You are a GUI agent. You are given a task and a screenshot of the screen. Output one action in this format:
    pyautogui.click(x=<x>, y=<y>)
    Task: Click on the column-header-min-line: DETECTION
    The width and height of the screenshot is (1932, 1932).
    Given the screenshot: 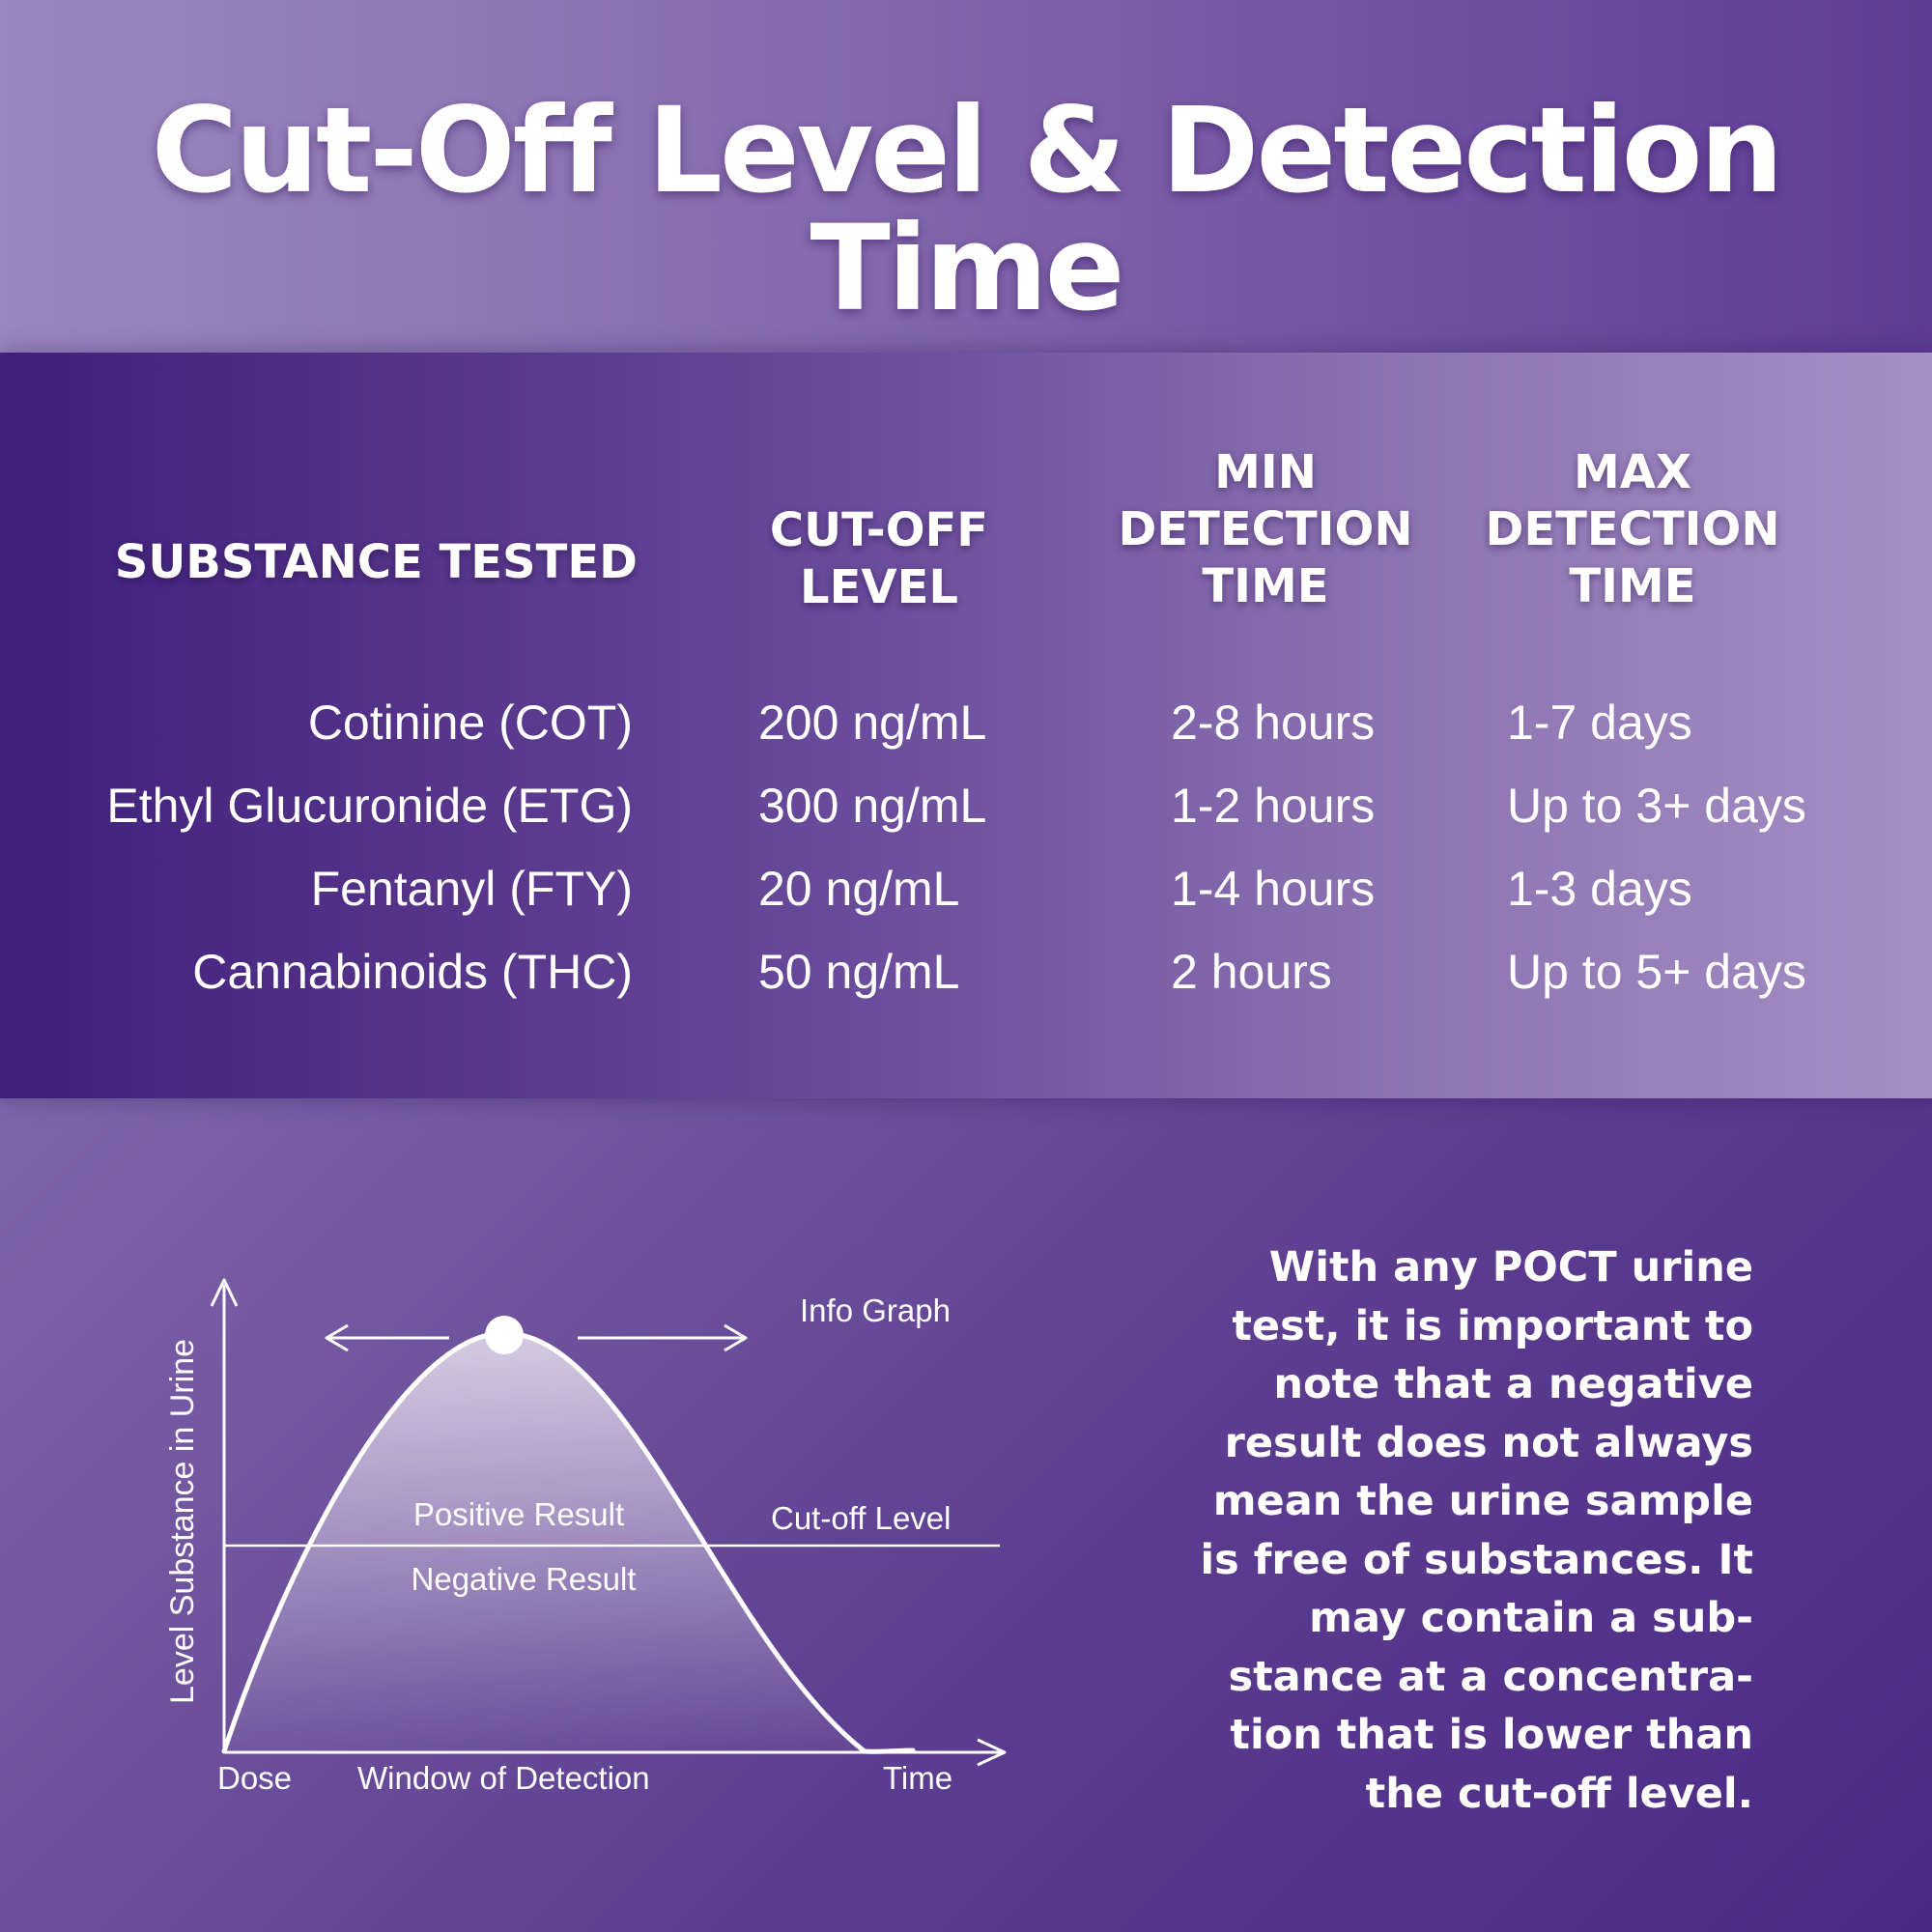 What is the action you would take?
    pyautogui.click(x=1265, y=529)
    